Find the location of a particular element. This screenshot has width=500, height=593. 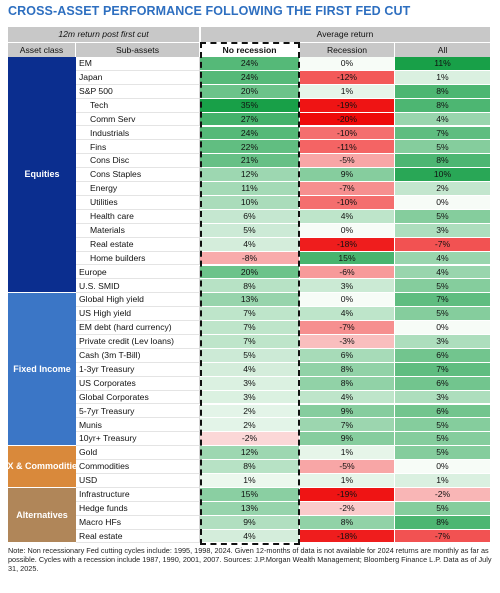

sub-asset: U.S. SMID is located at coordinates (138, 286).